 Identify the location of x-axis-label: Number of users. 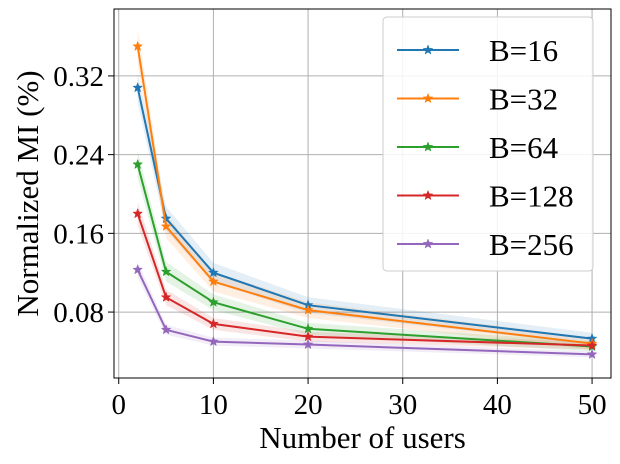
(362, 437).